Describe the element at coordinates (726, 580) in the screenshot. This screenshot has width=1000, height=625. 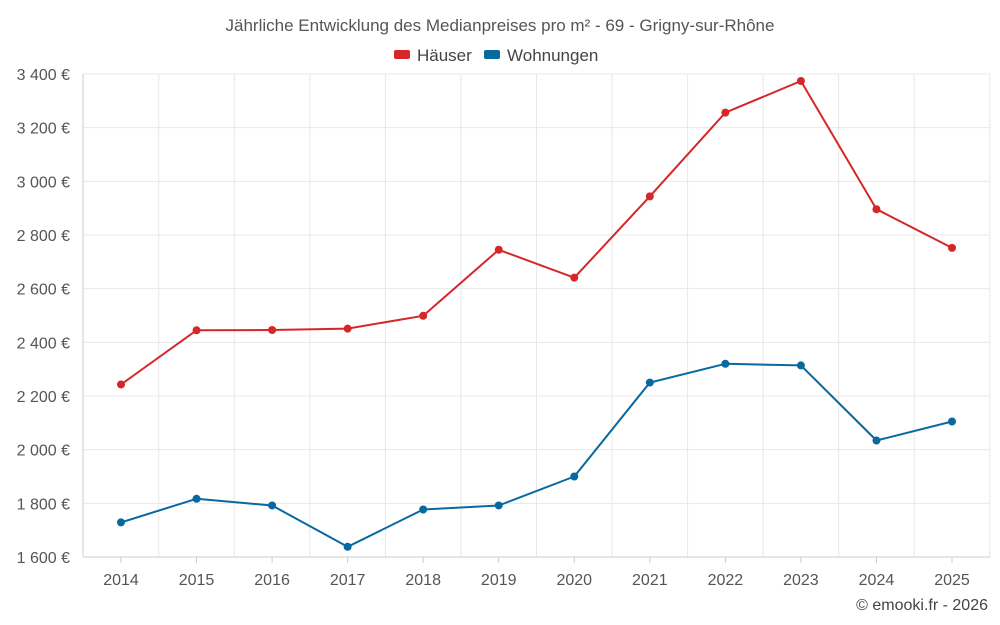
I see `x-tick-label: 2022` at that location.